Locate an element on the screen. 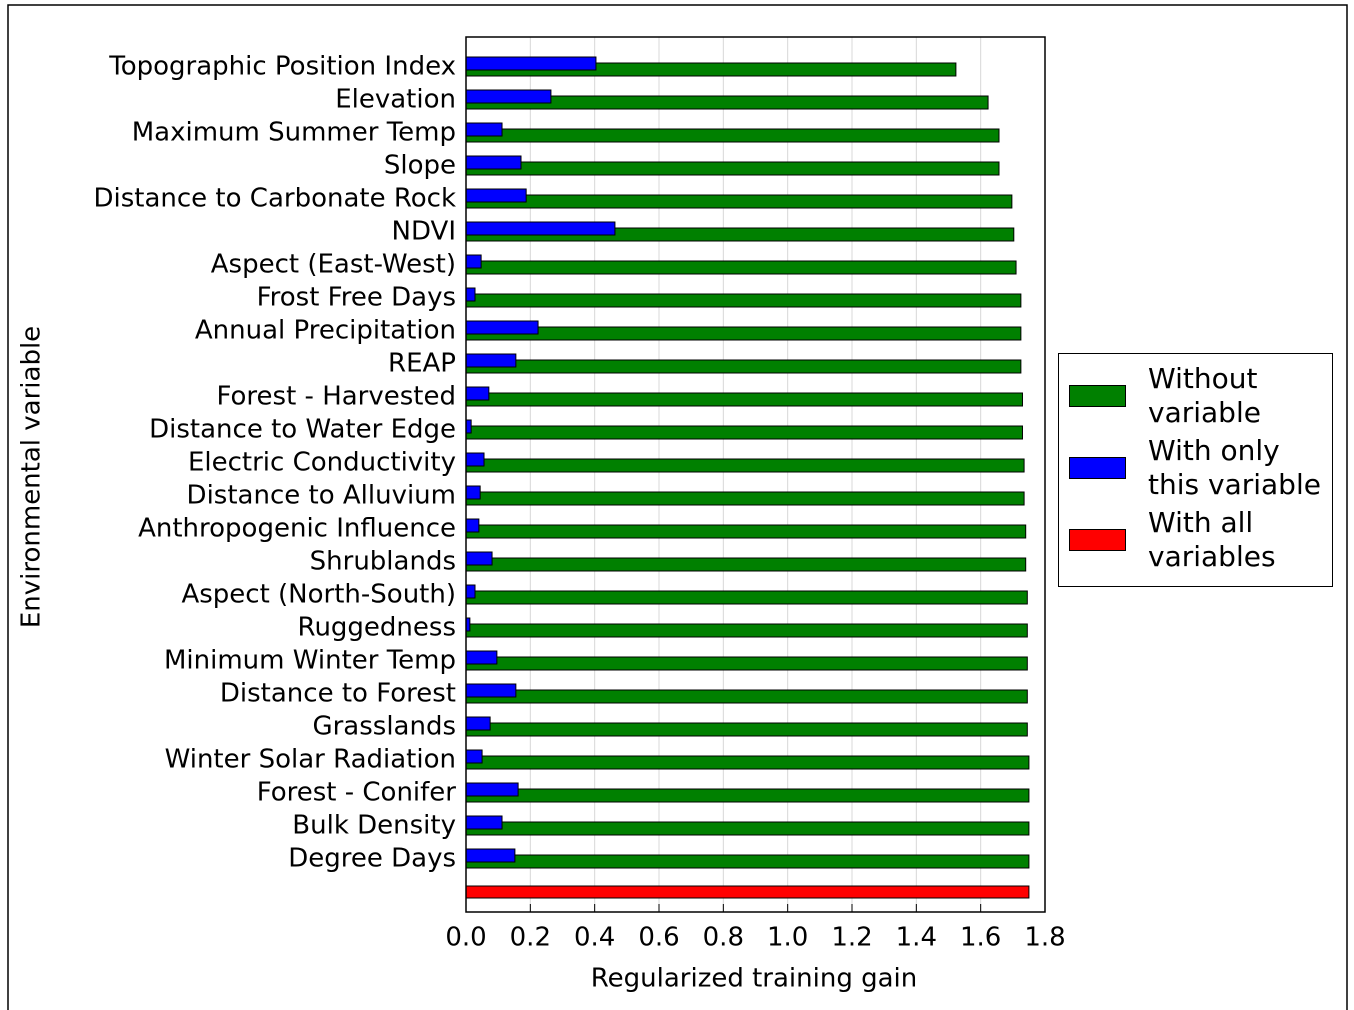 This screenshot has height=1010, width=1354. y-tick-label: REAP is located at coordinates (422, 364).